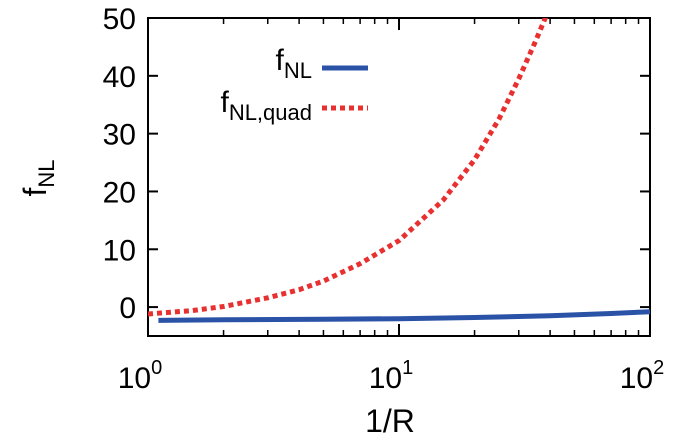 This screenshot has height=441, width=676. What do you see at coordinates (404, 316) in the screenshot?
I see `series-line-fnl` at bounding box center [404, 316].